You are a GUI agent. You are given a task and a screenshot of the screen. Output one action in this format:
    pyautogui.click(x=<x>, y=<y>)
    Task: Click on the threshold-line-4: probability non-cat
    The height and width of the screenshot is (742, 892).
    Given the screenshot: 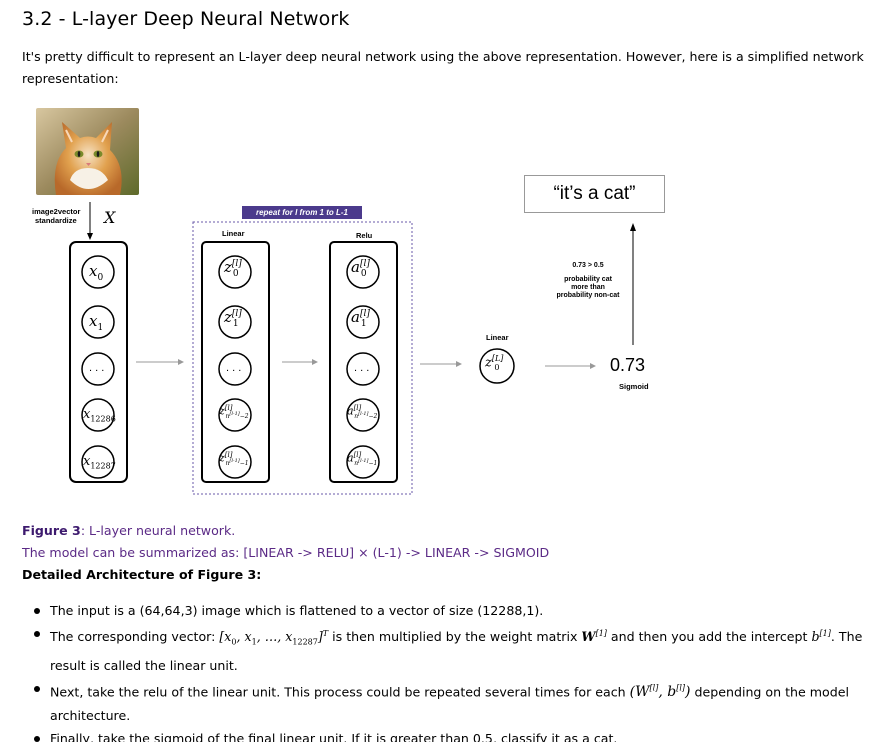 What is the action you would take?
    pyautogui.click(x=588, y=295)
    